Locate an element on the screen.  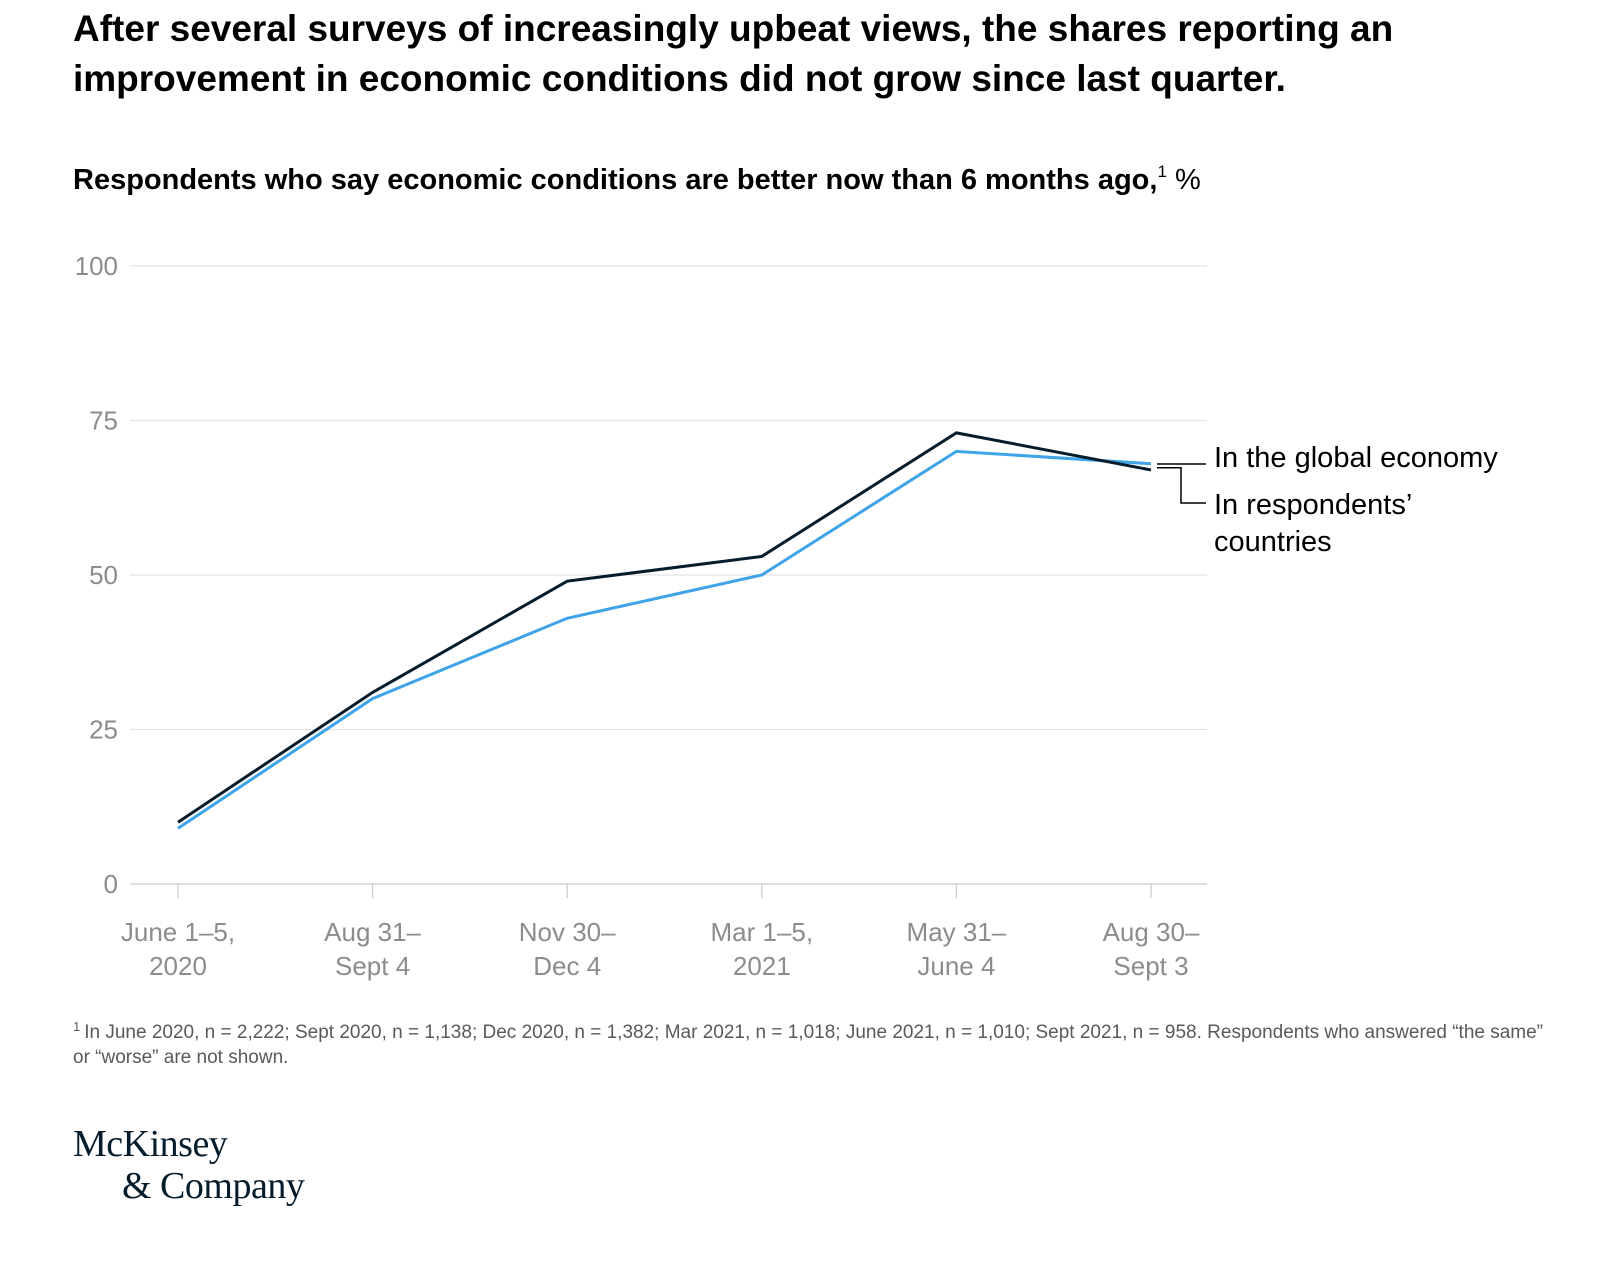
y-tick-label-75: 75 is located at coordinates (103, 421).